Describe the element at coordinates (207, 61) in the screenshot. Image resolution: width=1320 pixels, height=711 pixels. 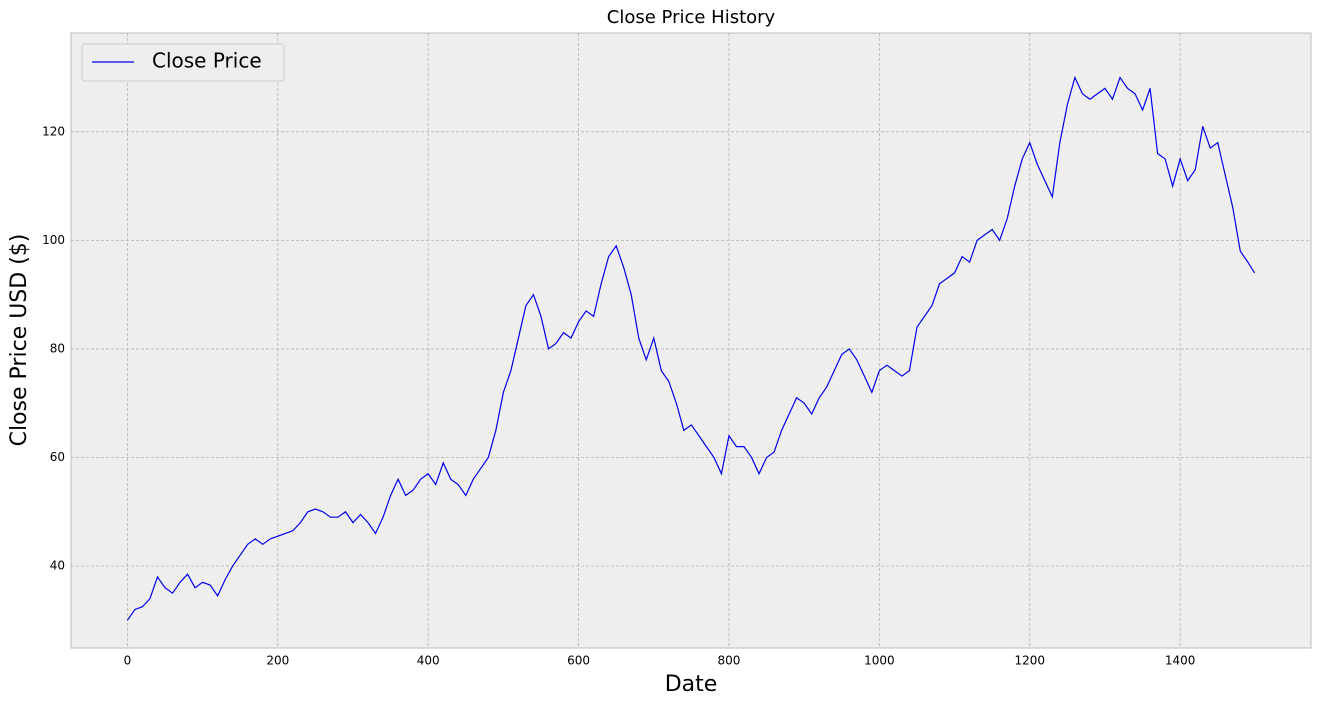
I see `legend-label: Close Price` at that location.